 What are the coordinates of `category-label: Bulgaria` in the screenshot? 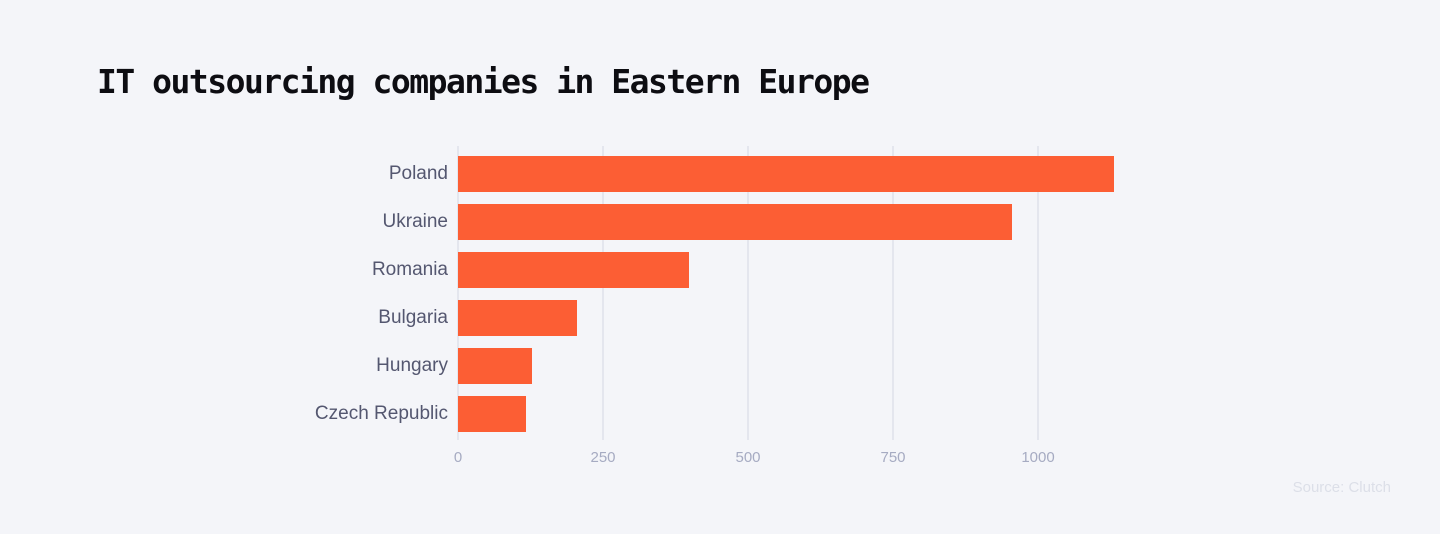 It's located at (413, 317).